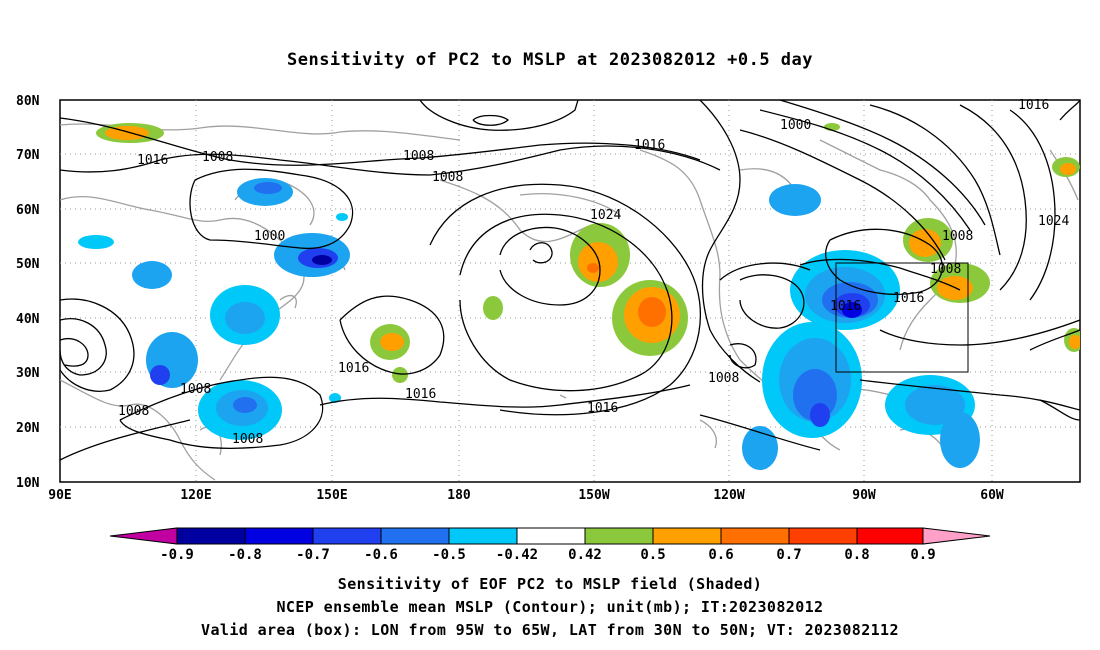 This screenshot has height=650, width=1100. Describe the element at coordinates (459, 495) in the screenshot. I see `lon-label: 180` at that location.